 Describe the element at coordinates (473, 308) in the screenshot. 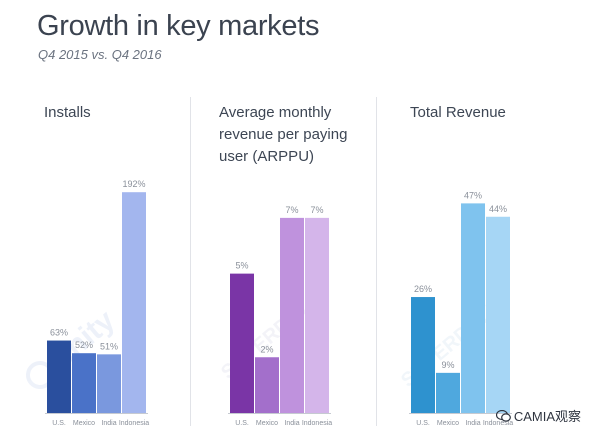

I see `total-revenue-bar-india` at that location.